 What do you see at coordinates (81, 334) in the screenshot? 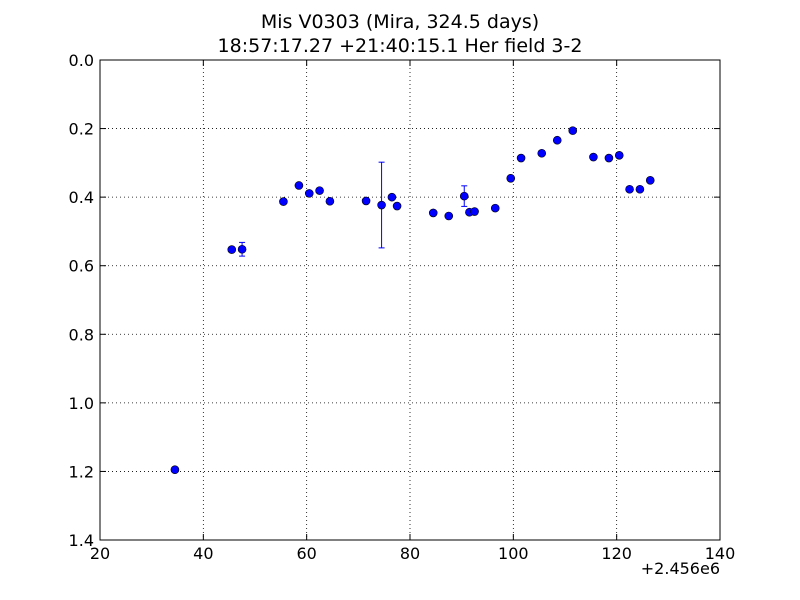
I see `y-tick-label: 0.8` at bounding box center [81, 334].